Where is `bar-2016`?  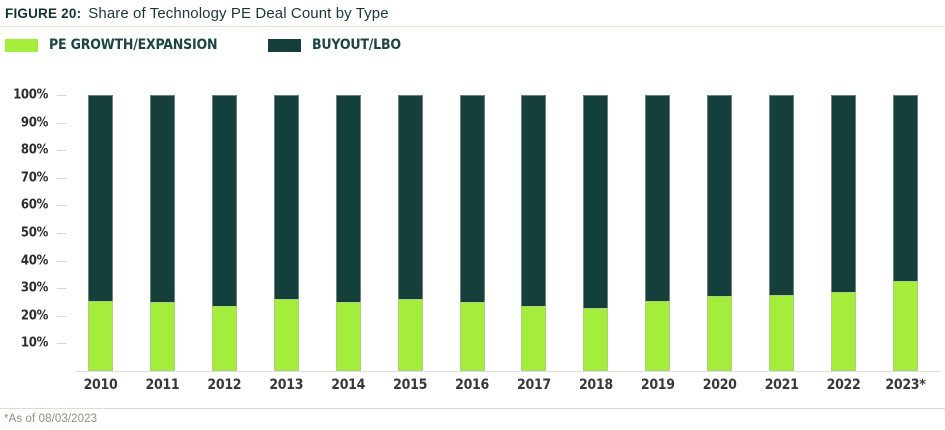
bar-2016 is located at coordinates (472, 233).